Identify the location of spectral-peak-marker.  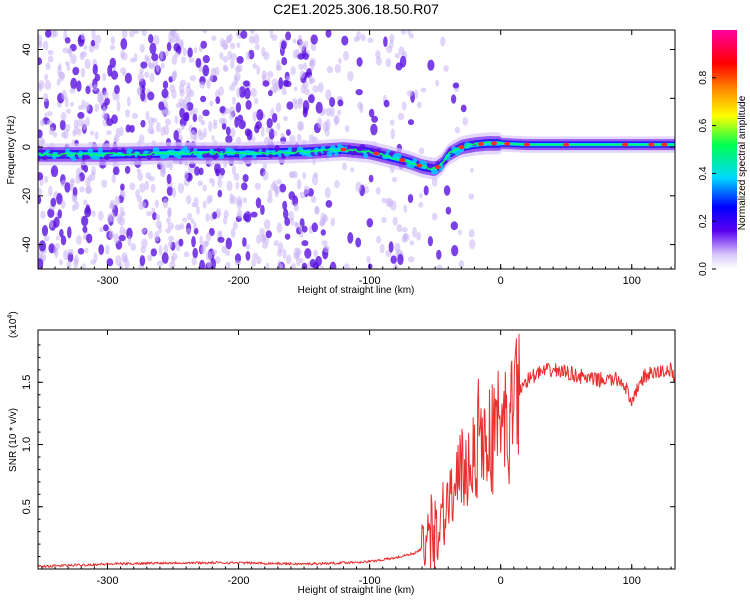
(526, 144).